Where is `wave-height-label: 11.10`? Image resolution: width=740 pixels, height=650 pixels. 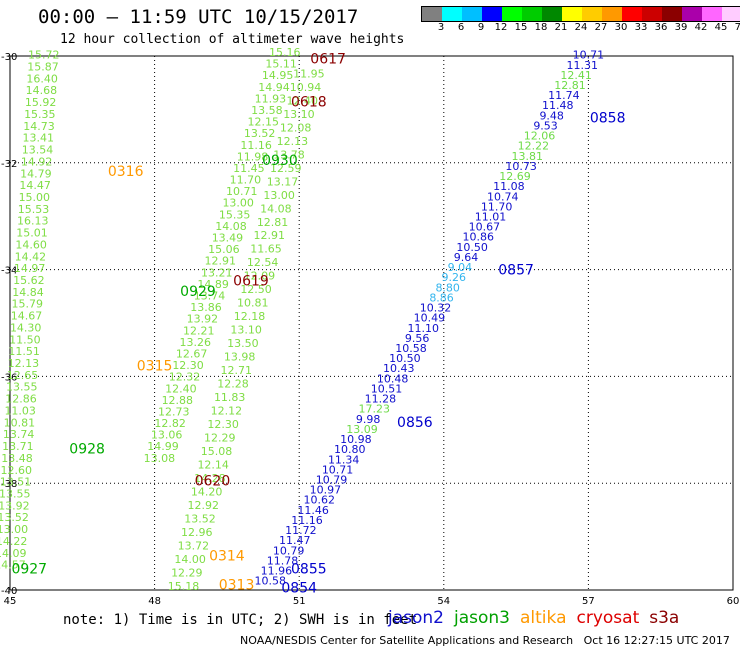 wave-height-label: 11.10 is located at coordinates (423, 328).